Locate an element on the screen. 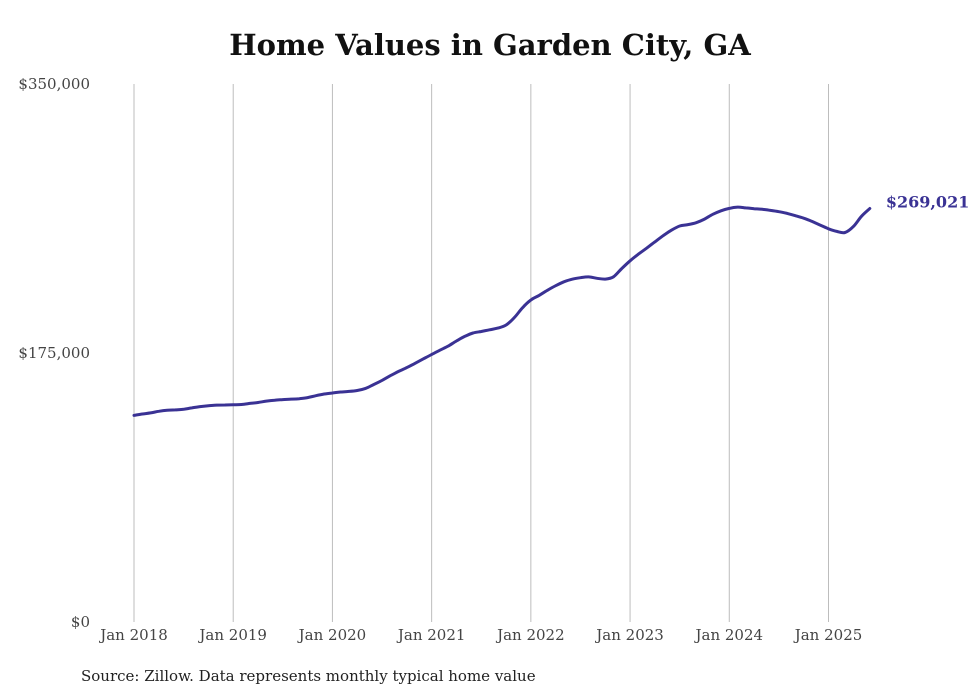  end-value-label: $269,021 is located at coordinates (928, 201).